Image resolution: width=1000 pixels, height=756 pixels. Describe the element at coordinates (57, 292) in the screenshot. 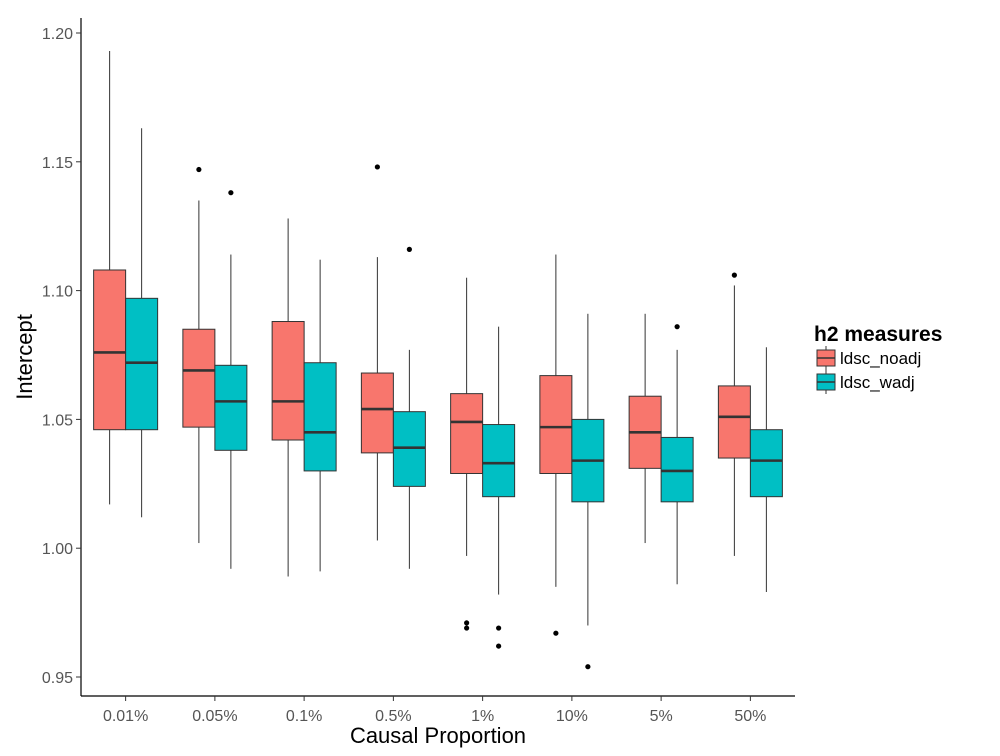

I see `y-tick-label: 1.10` at that location.